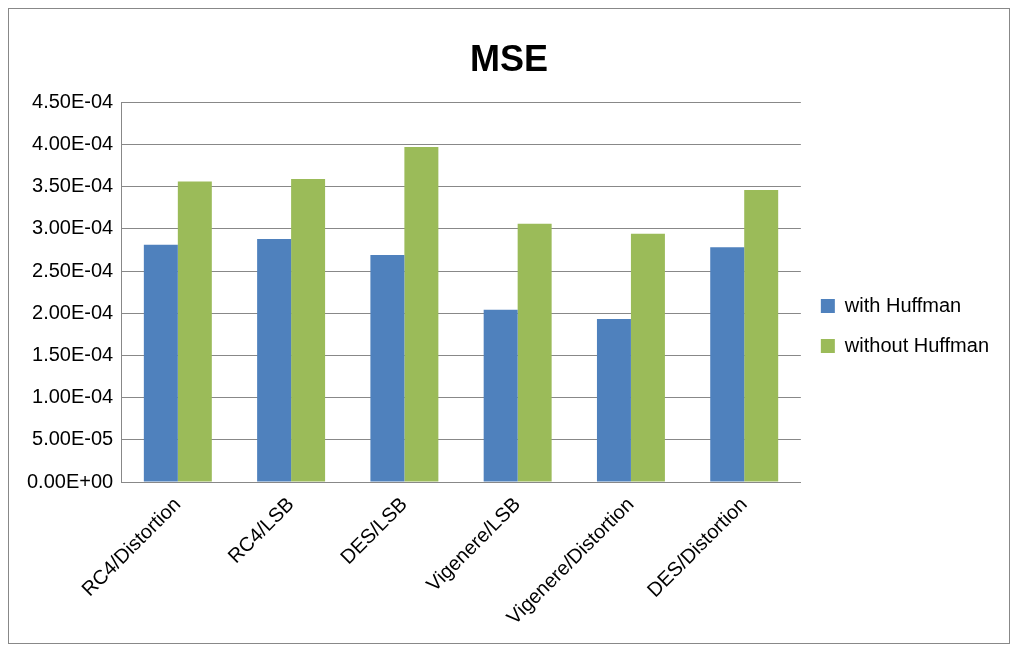 The width and height of the screenshot is (1019, 652). What do you see at coordinates (73, 353) in the screenshot?
I see `y-tick-label: 1.50E-04` at bounding box center [73, 353].